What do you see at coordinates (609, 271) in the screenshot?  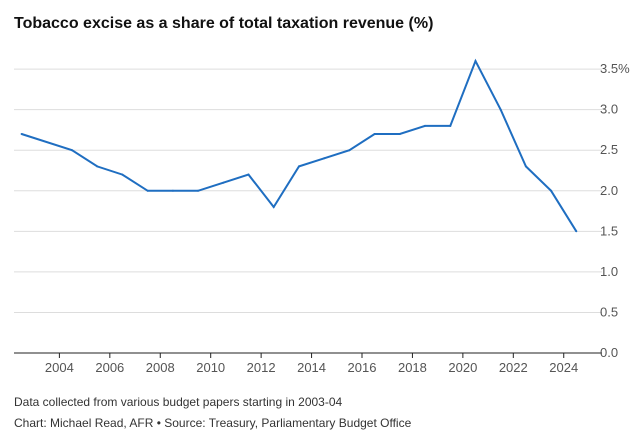 I see `y-tick-label: 1.0` at bounding box center [609, 271].